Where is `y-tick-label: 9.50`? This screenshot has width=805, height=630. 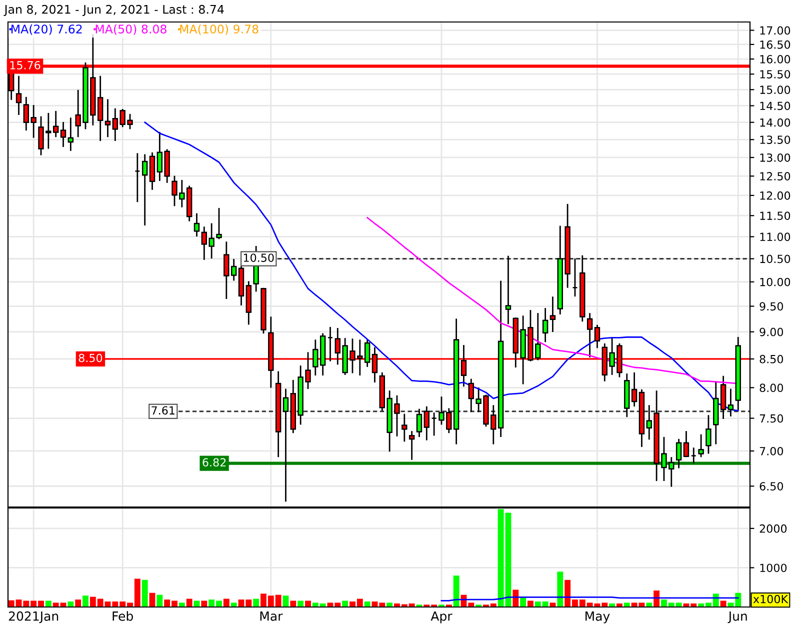 y-tick-label: 9.50 is located at coordinates (772, 306).